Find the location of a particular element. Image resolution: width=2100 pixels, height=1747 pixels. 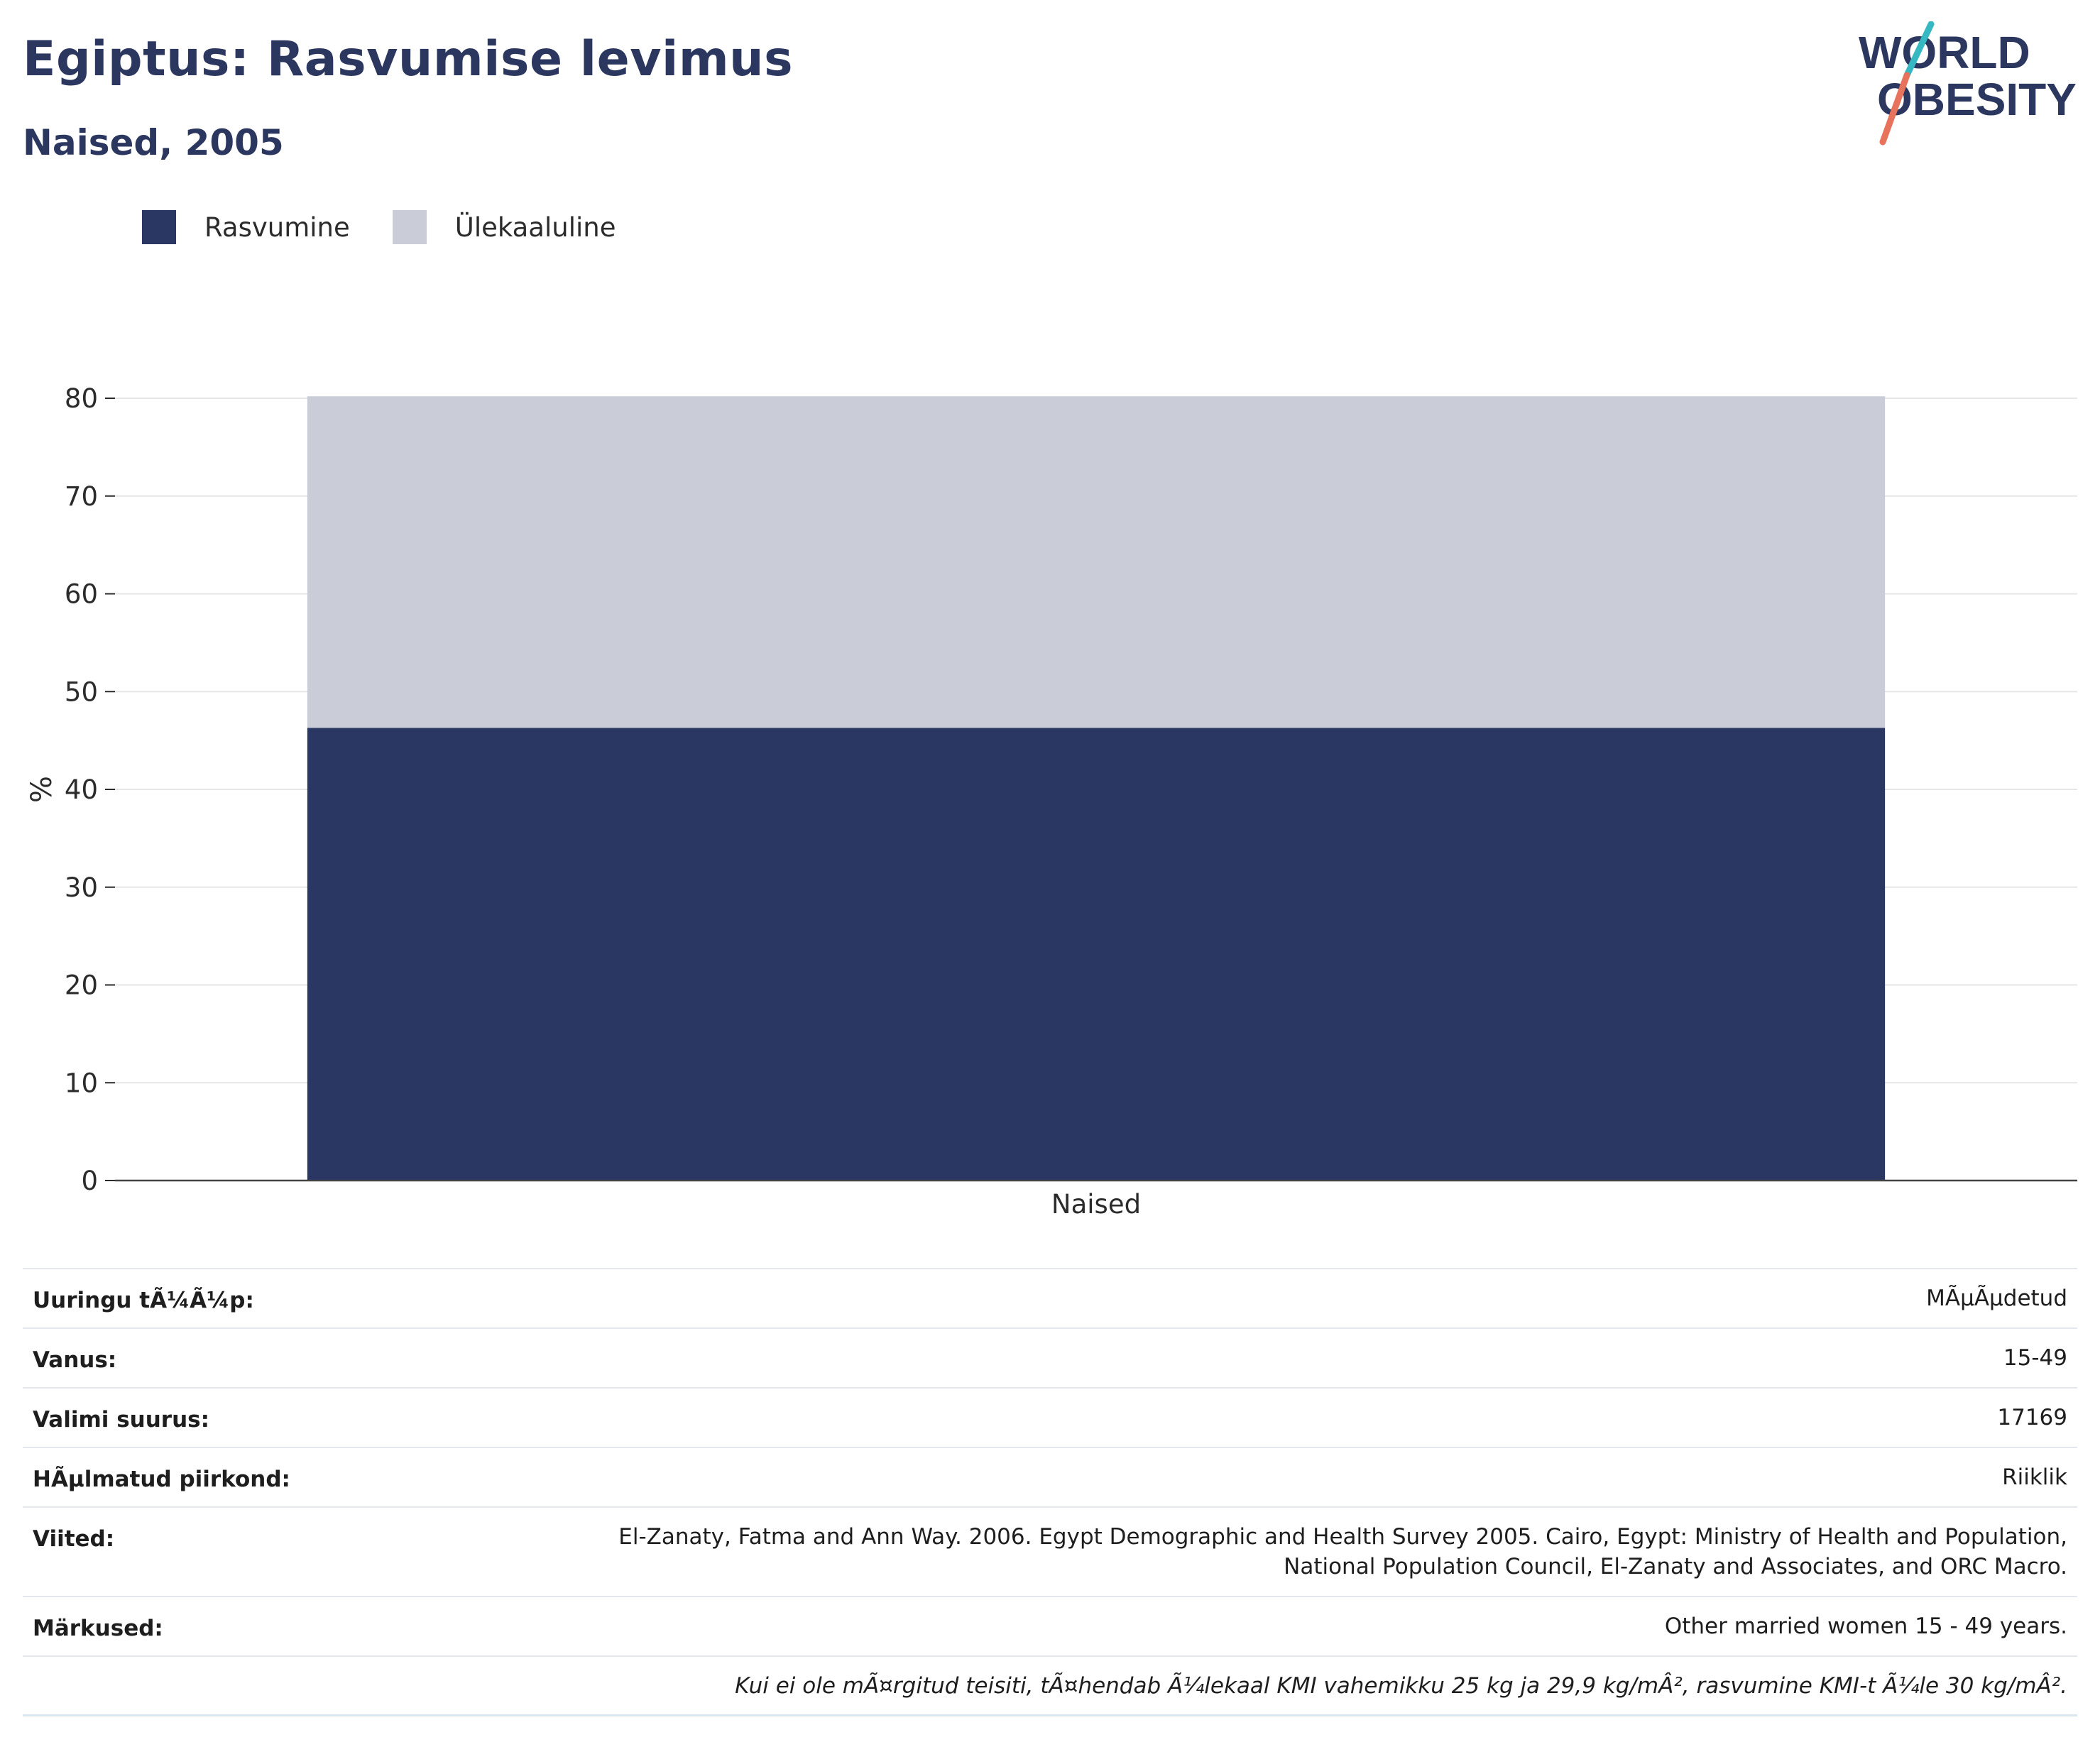

bar-overweight is located at coordinates (1096, 562).